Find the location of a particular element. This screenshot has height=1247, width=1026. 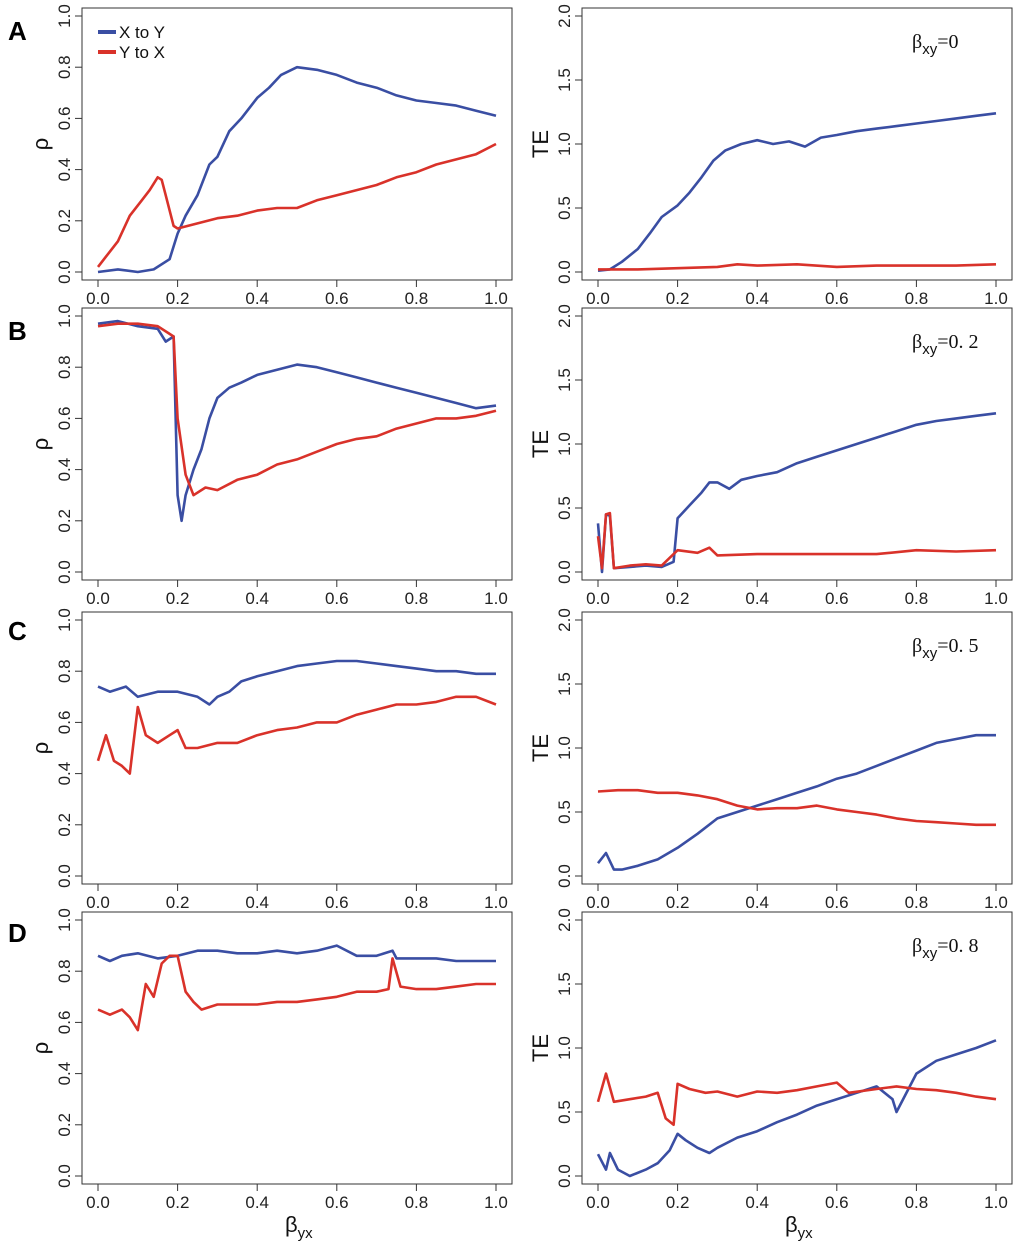

panel-b-te-xtick-label: 0.8 is located at coordinates (917, 598).